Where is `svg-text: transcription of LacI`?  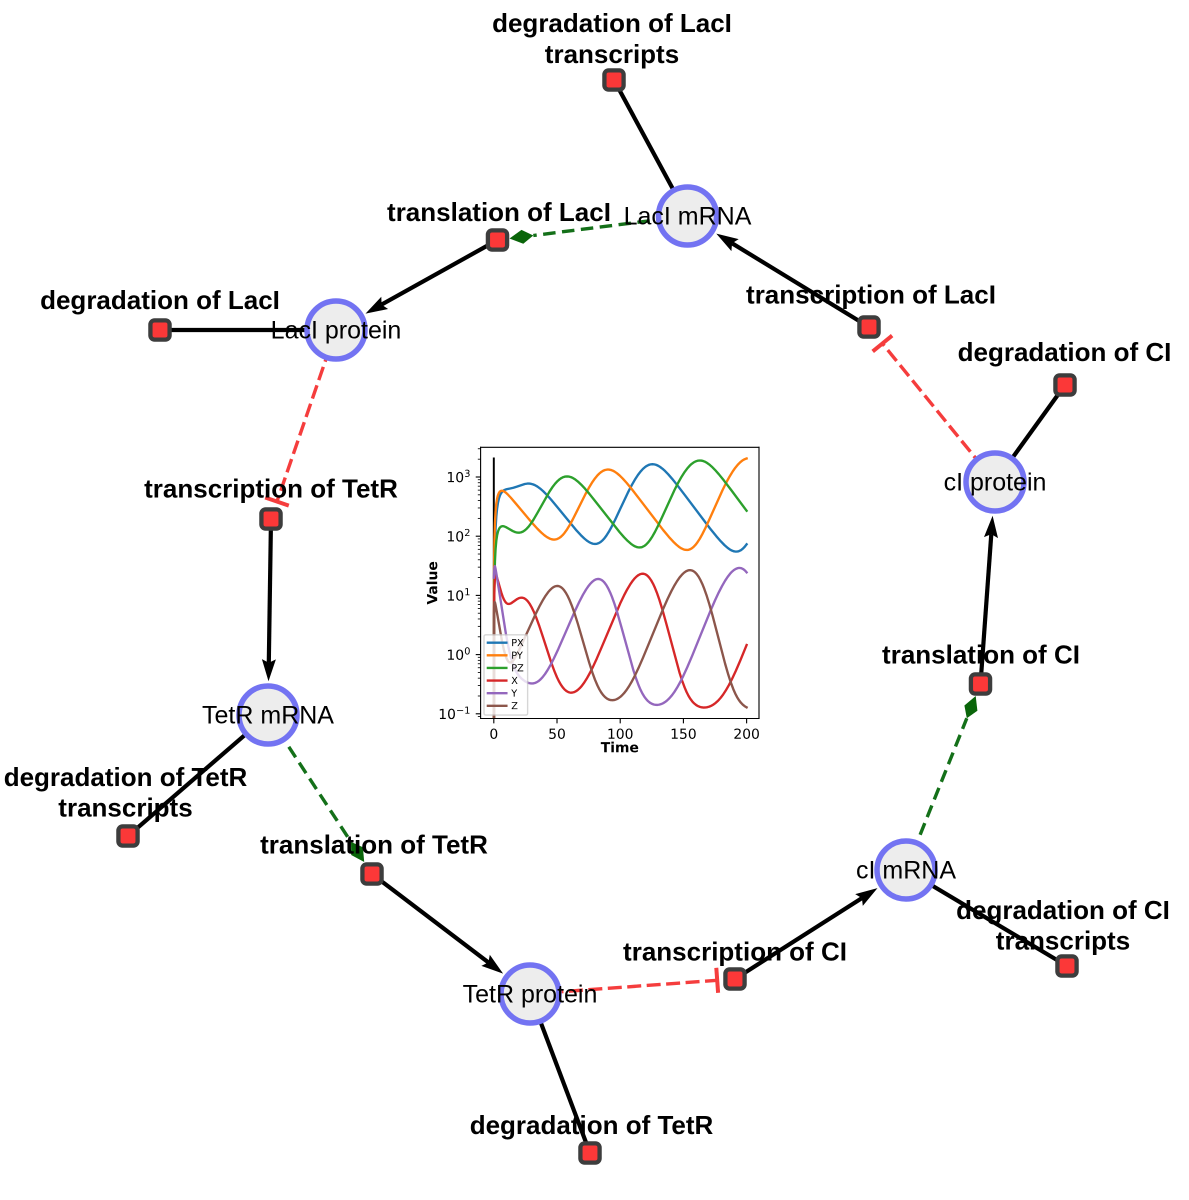 svg-text: transcription of LacI is located at coordinates (871, 295).